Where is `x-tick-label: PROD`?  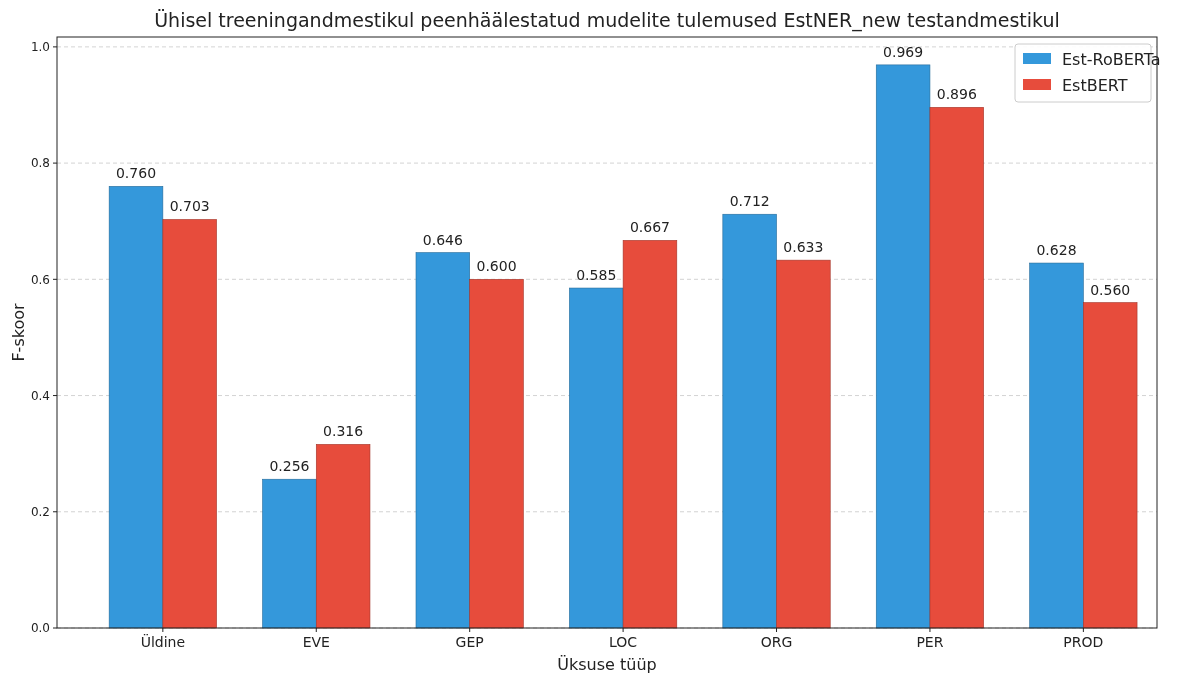
x-tick-label: PROD is located at coordinates (1083, 642).